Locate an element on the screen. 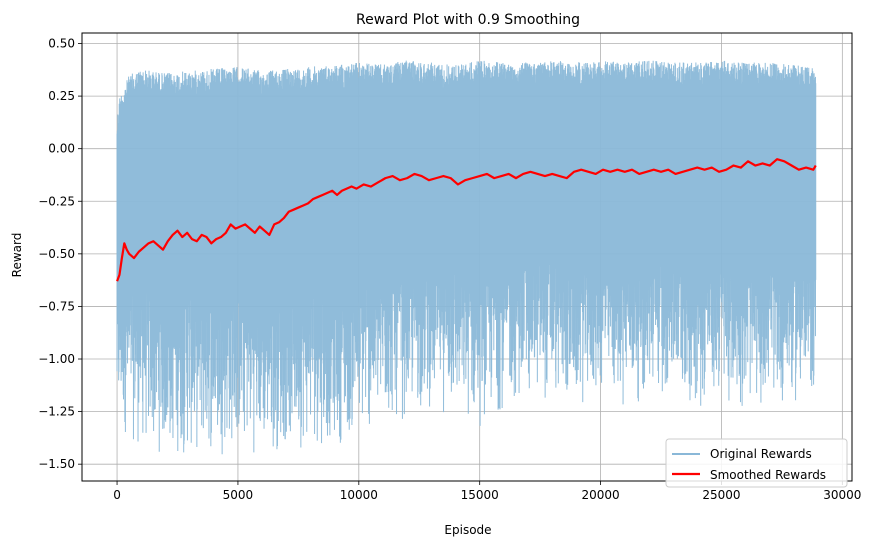 The image size is (880, 547). y-tick-label: −1.00 is located at coordinates (56, 359).